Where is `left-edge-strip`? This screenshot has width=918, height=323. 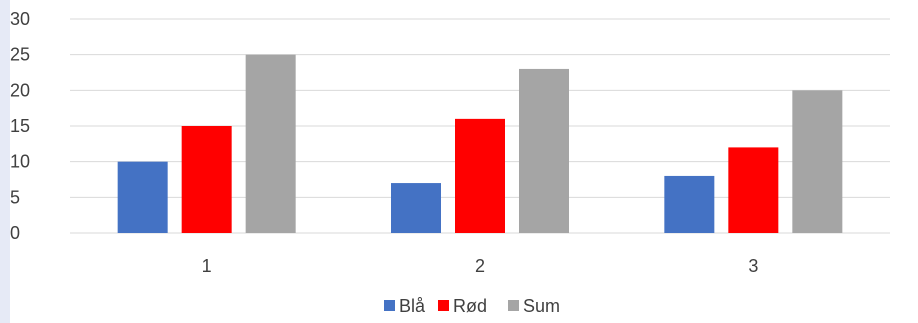 left-edge-strip is located at coordinates (5, 161).